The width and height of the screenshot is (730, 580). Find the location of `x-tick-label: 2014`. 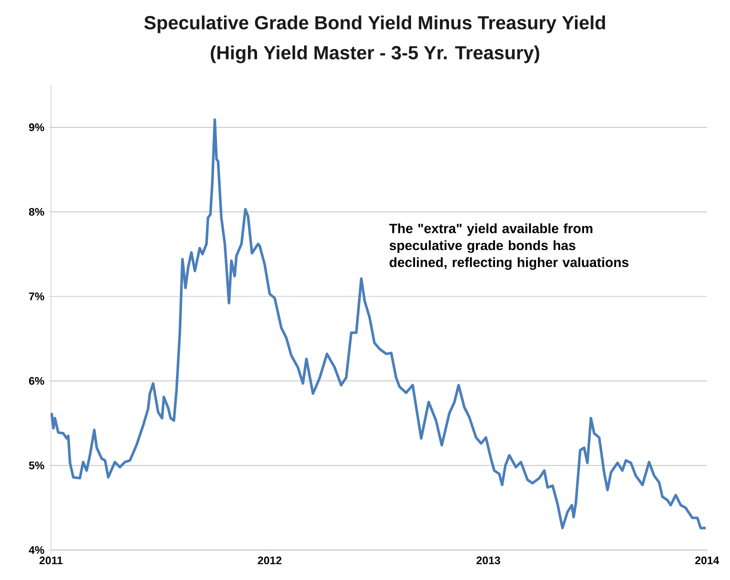

x-tick-label: 2014 is located at coordinates (707, 560).